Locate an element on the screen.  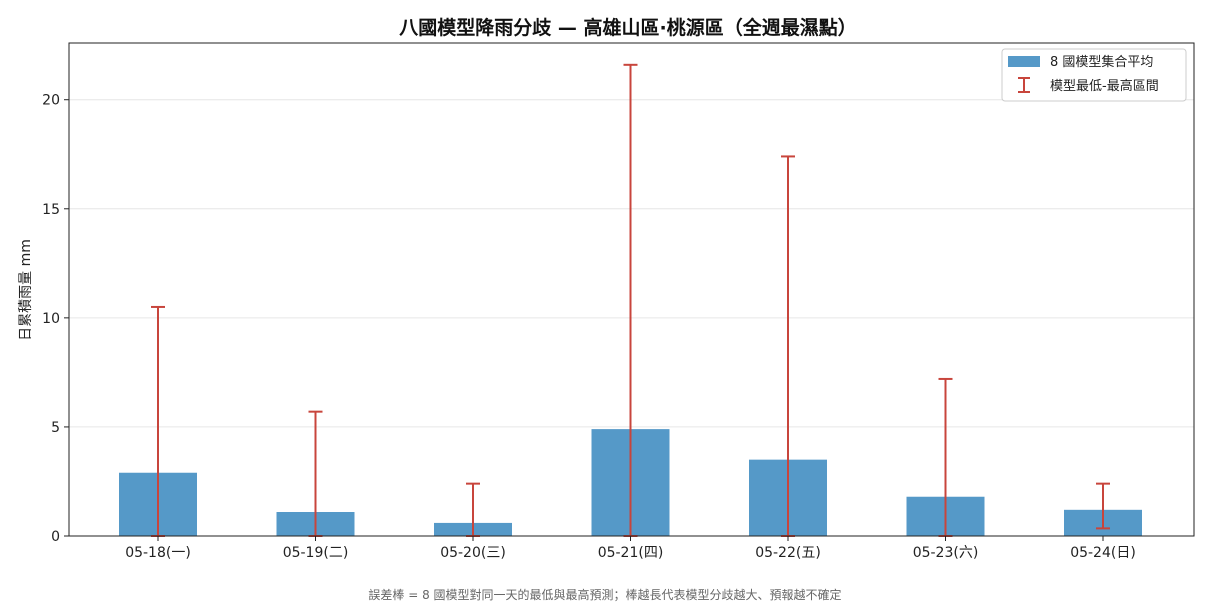
x-tick-label: 05-23(六) is located at coordinates (946, 553).